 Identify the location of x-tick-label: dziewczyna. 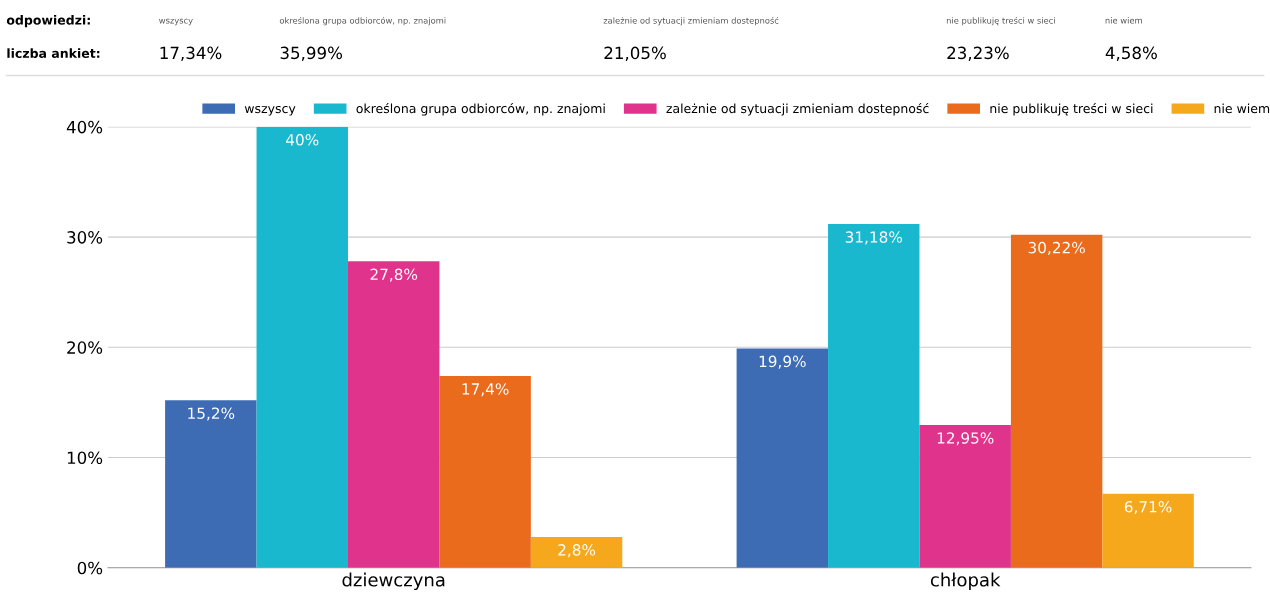
(393, 581).